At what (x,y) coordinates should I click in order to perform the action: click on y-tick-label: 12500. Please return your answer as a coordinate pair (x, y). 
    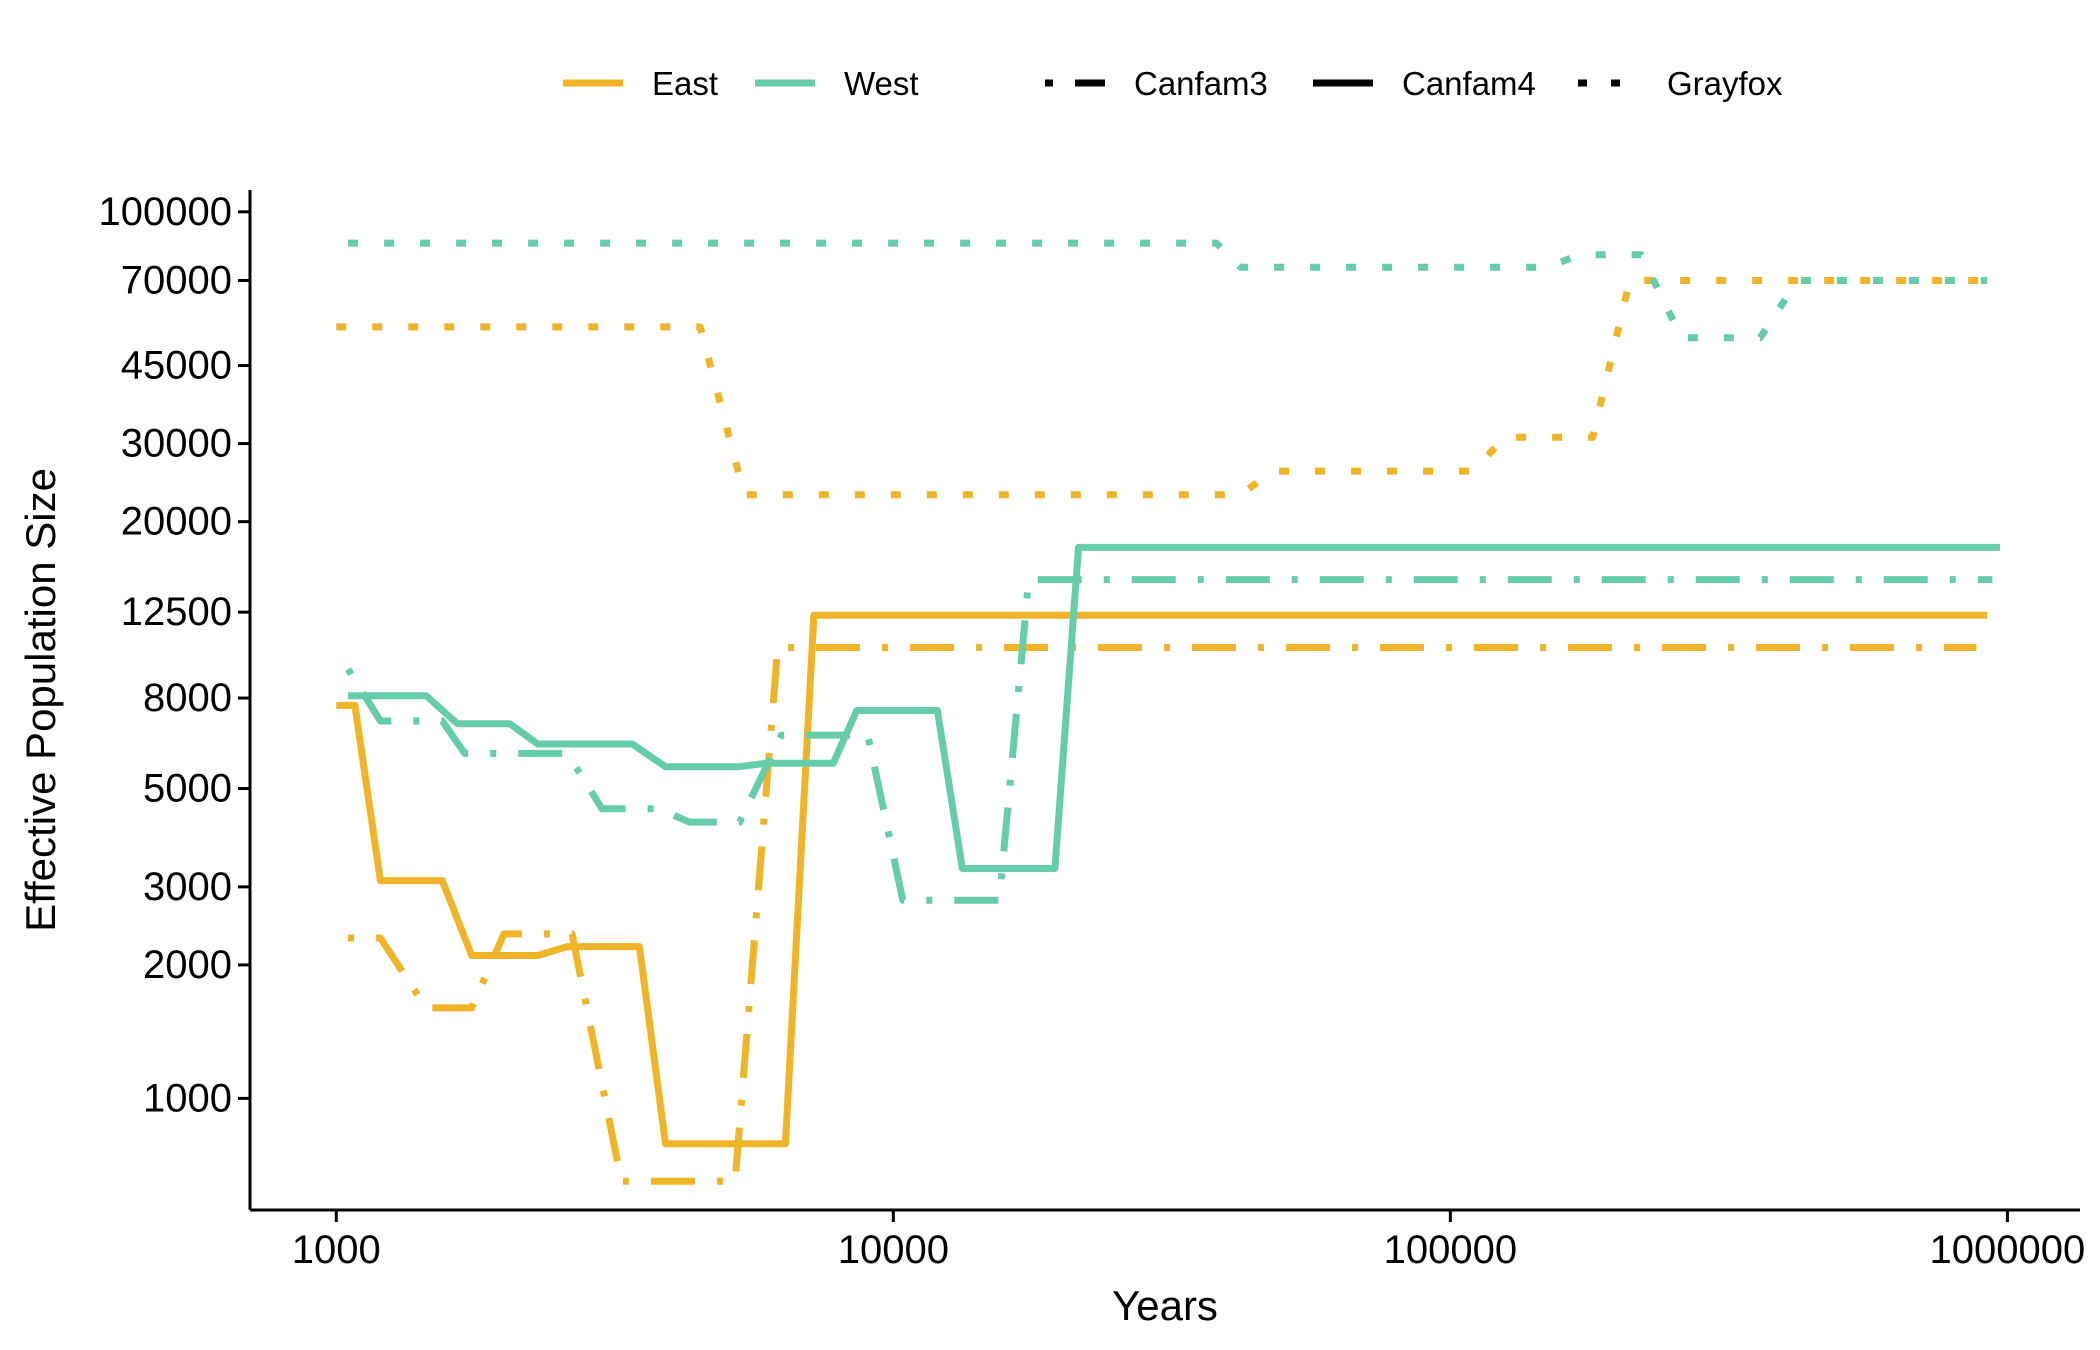
    Looking at the image, I should click on (176, 612).